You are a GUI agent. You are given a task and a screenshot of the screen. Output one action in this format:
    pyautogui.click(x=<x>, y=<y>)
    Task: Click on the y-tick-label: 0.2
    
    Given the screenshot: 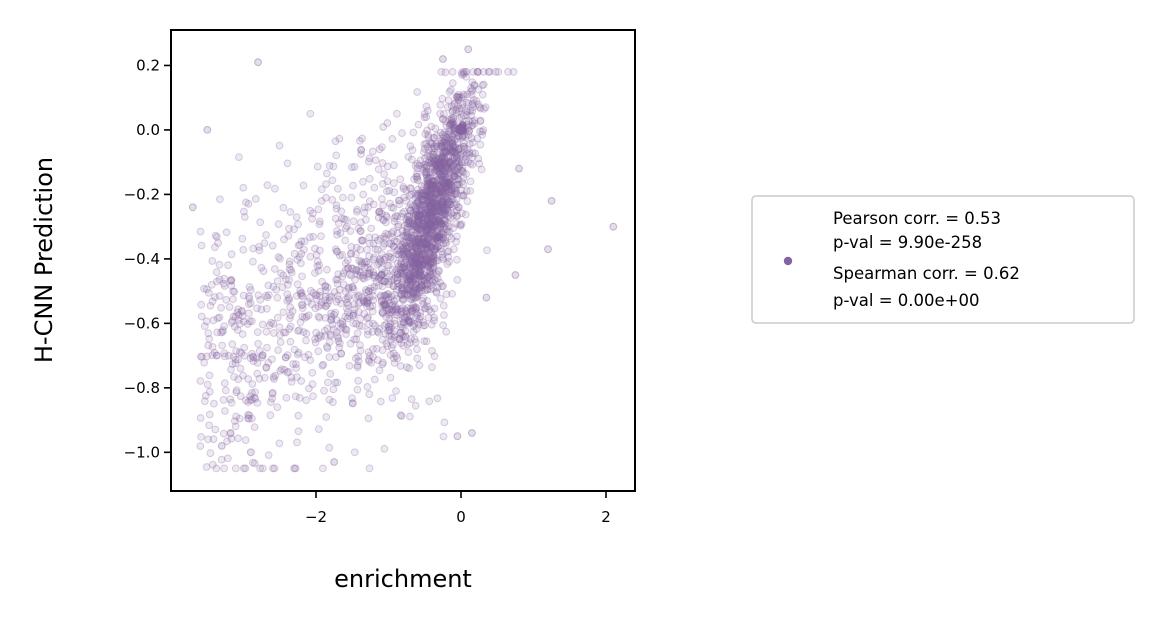 What is the action you would take?
    pyautogui.click(x=148, y=65)
    